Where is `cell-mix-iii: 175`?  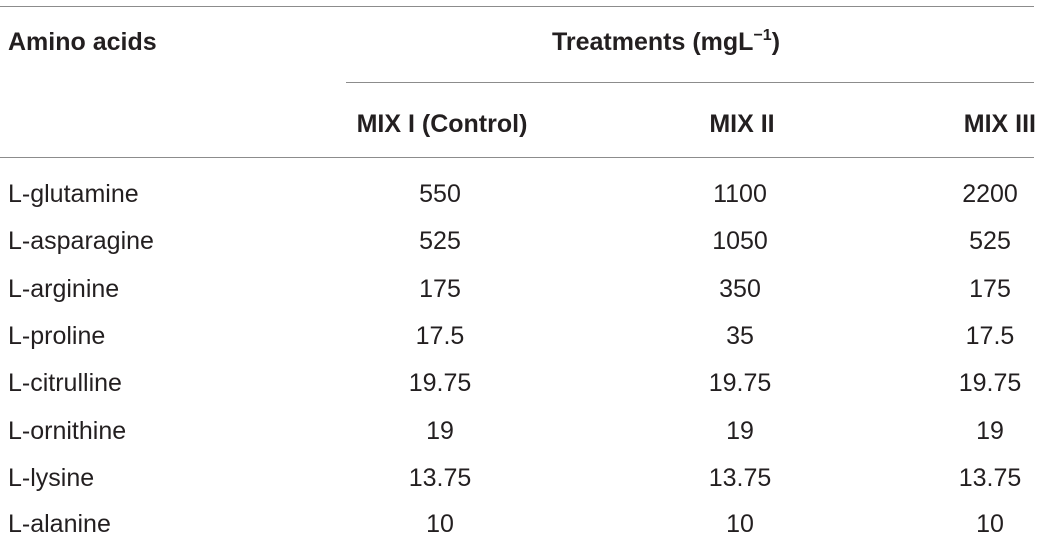 cell-mix-iii: 175 is located at coordinates (990, 289).